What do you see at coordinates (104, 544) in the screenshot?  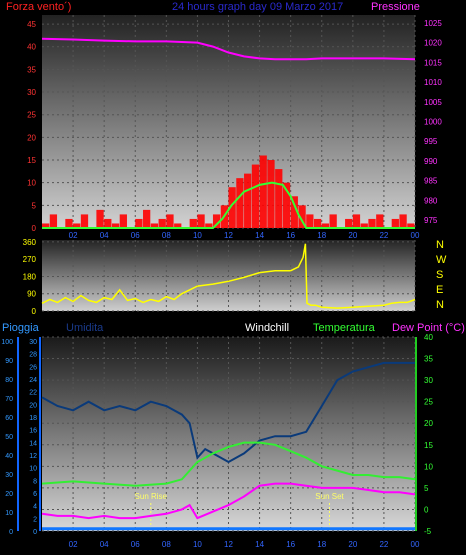 I see `hour-tick-label: 04` at bounding box center [104, 544].